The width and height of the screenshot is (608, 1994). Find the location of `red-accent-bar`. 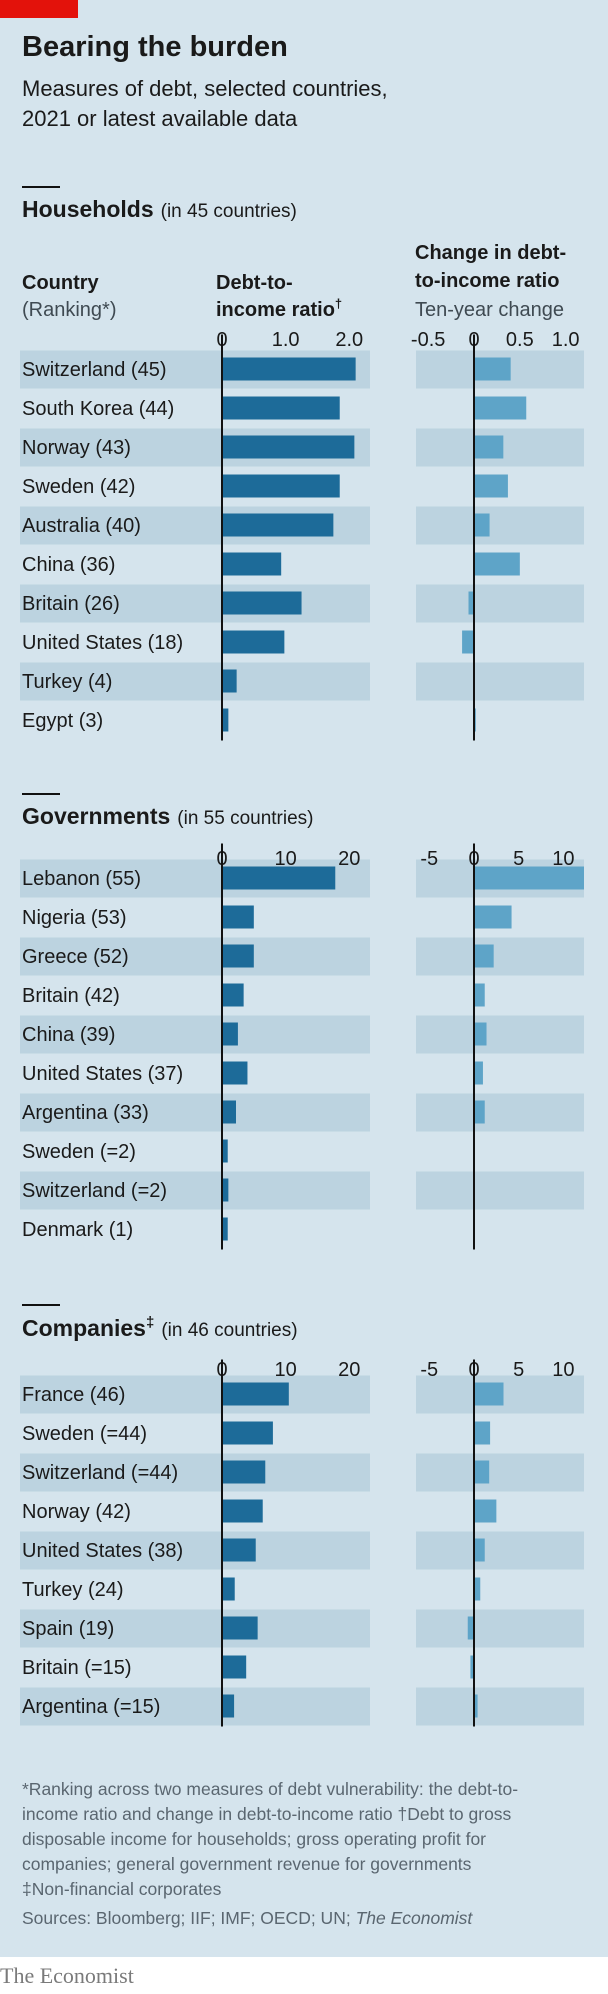

red-accent-bar is located at coordinates (39, 9).